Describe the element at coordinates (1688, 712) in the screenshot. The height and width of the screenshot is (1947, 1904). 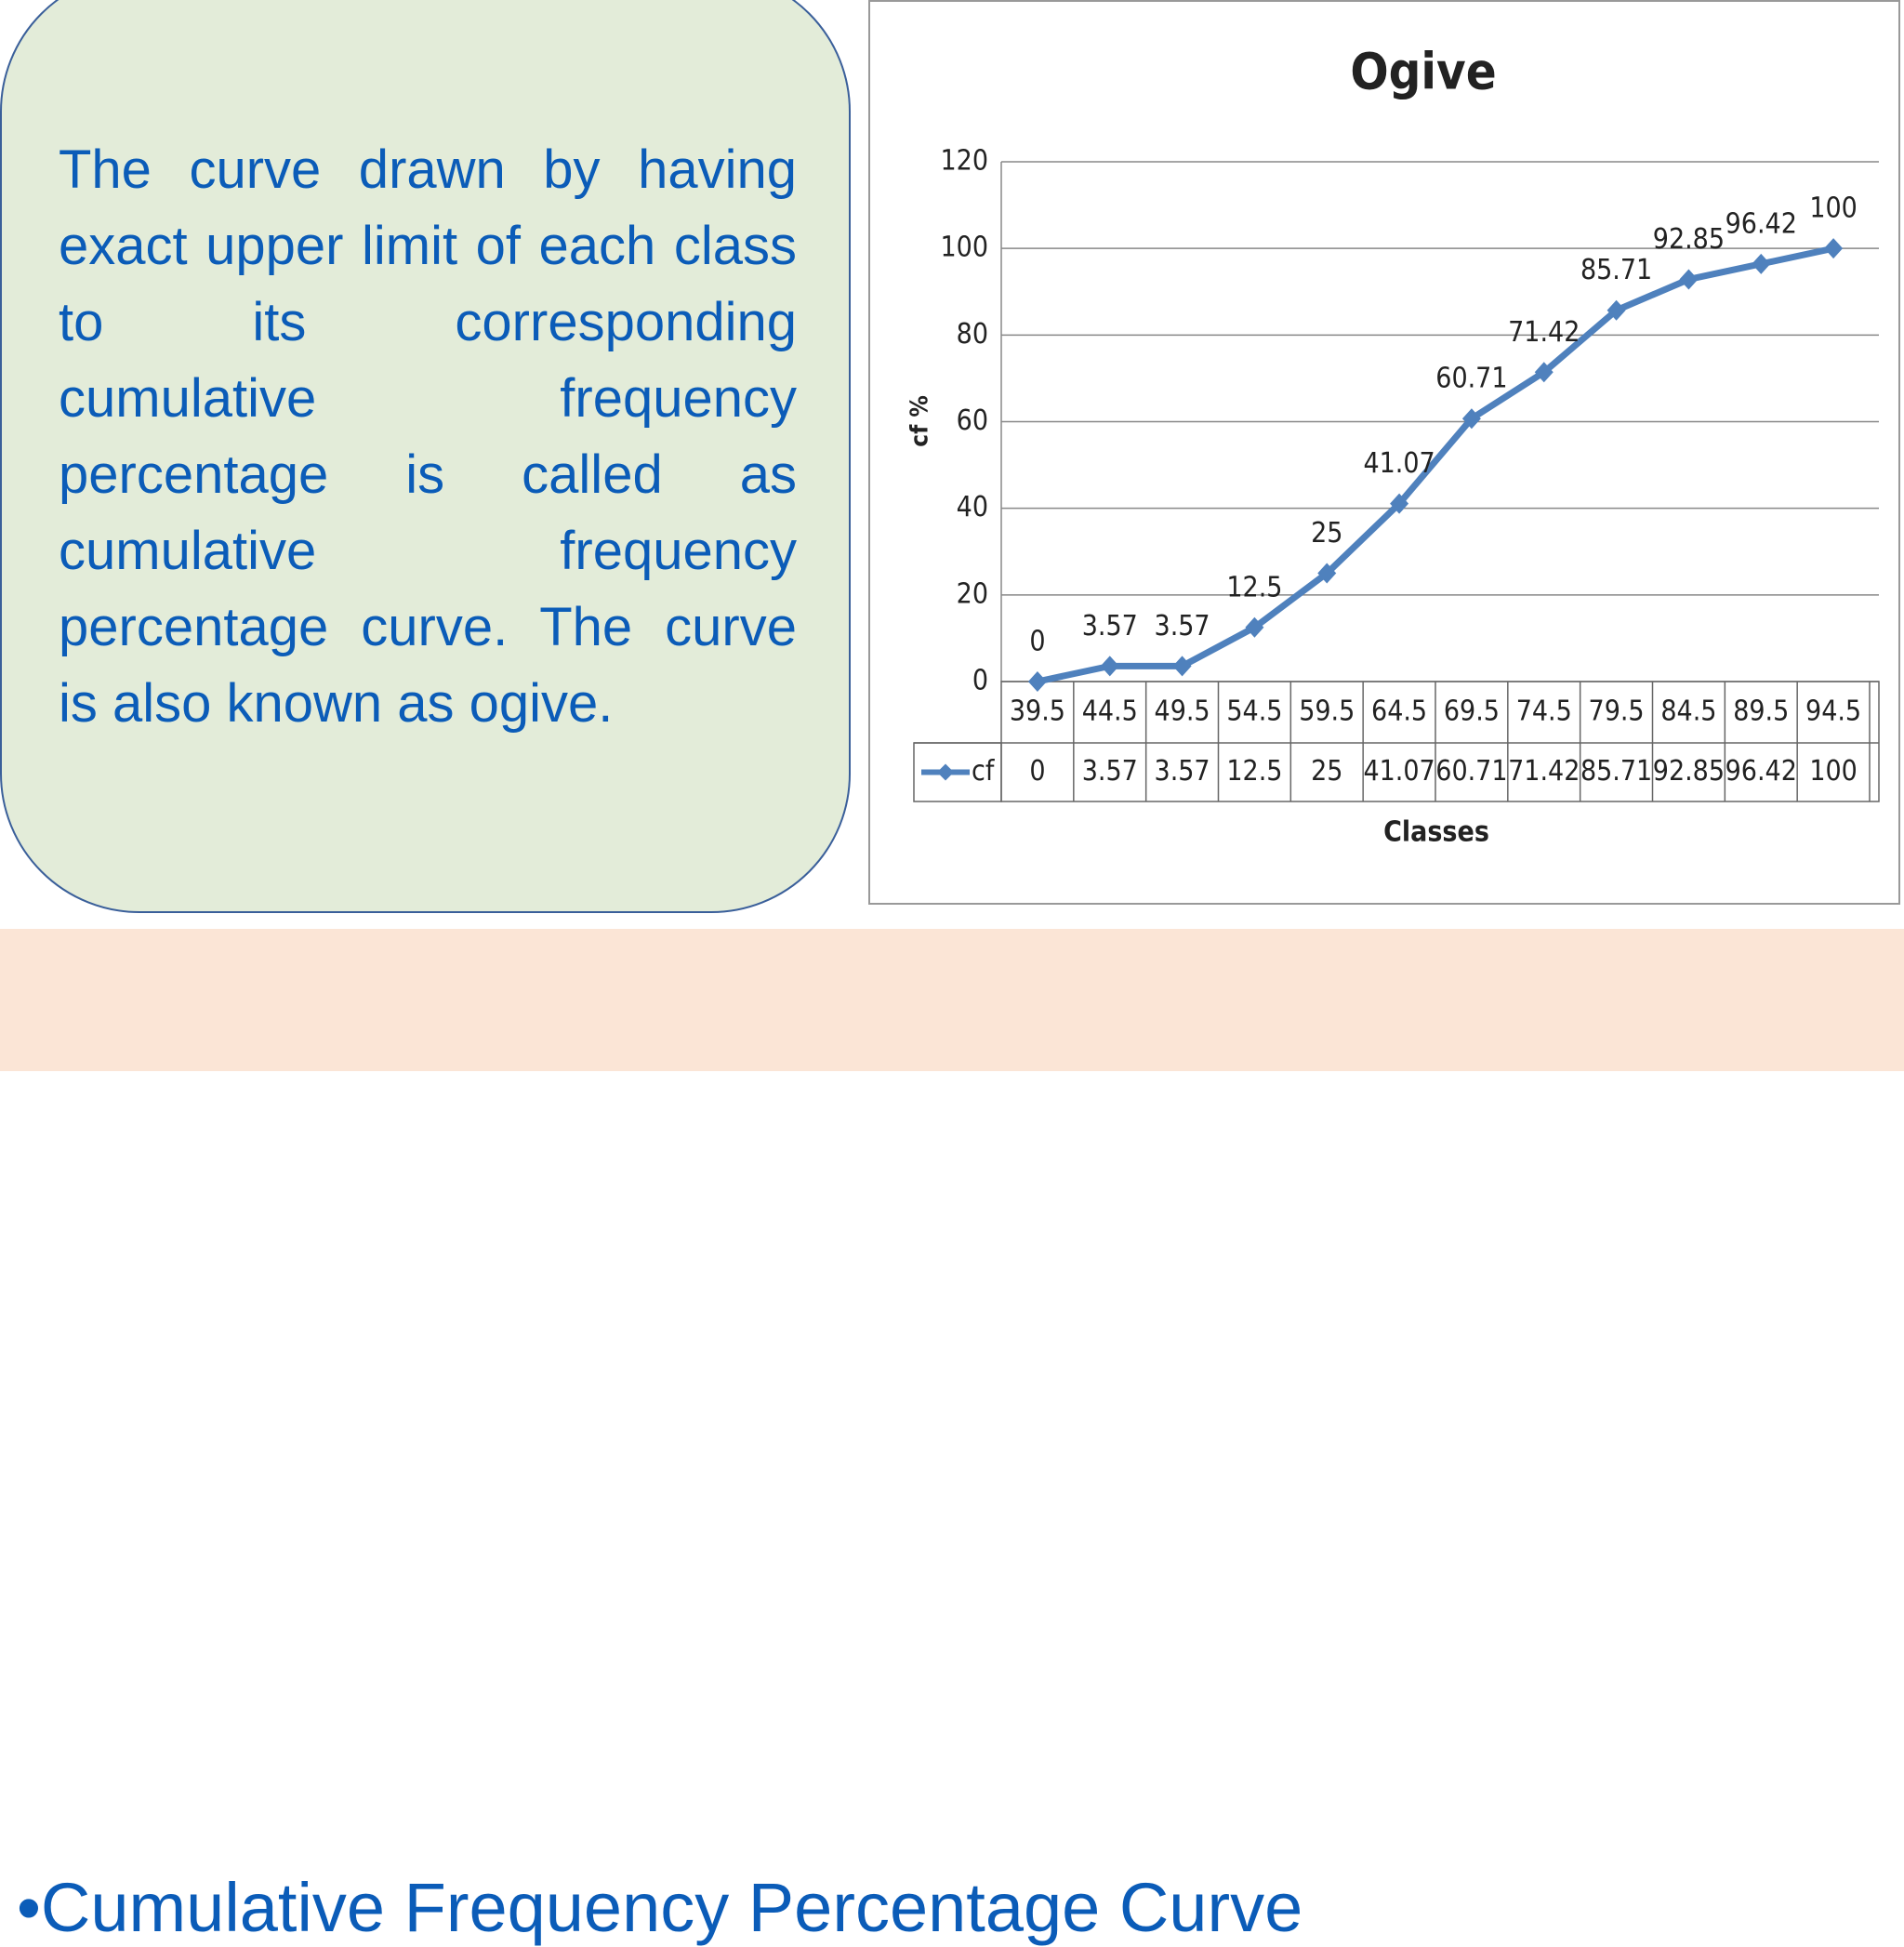
I see `x-tick-label: 84.5` at that location.